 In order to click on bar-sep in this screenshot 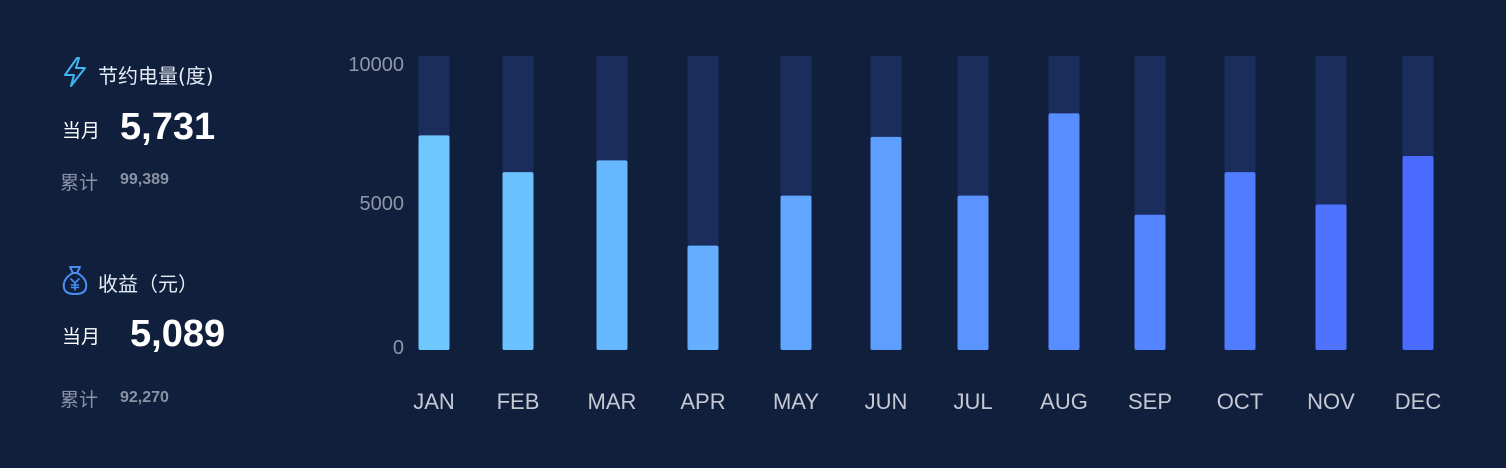, I will do `click(1150, 282)`.